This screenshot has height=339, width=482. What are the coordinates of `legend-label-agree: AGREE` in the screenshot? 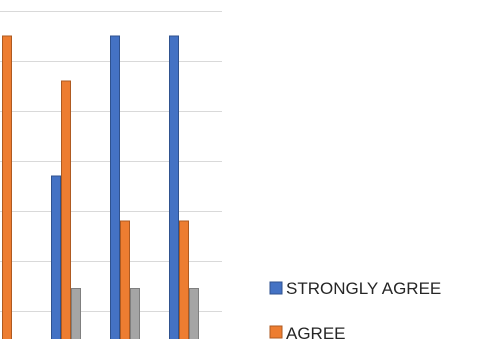 It's located at (316, 331).